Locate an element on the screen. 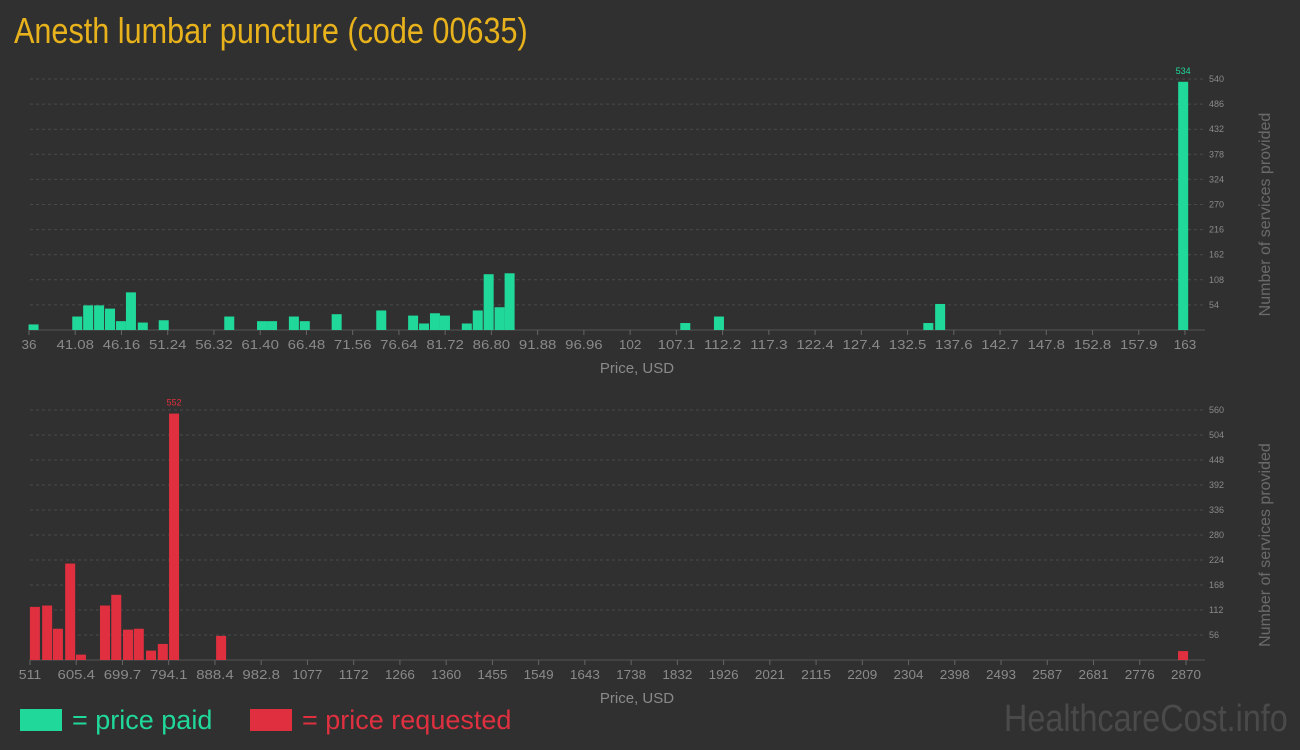  x-tick-label: 1172 is located at coordinates (354, 674).